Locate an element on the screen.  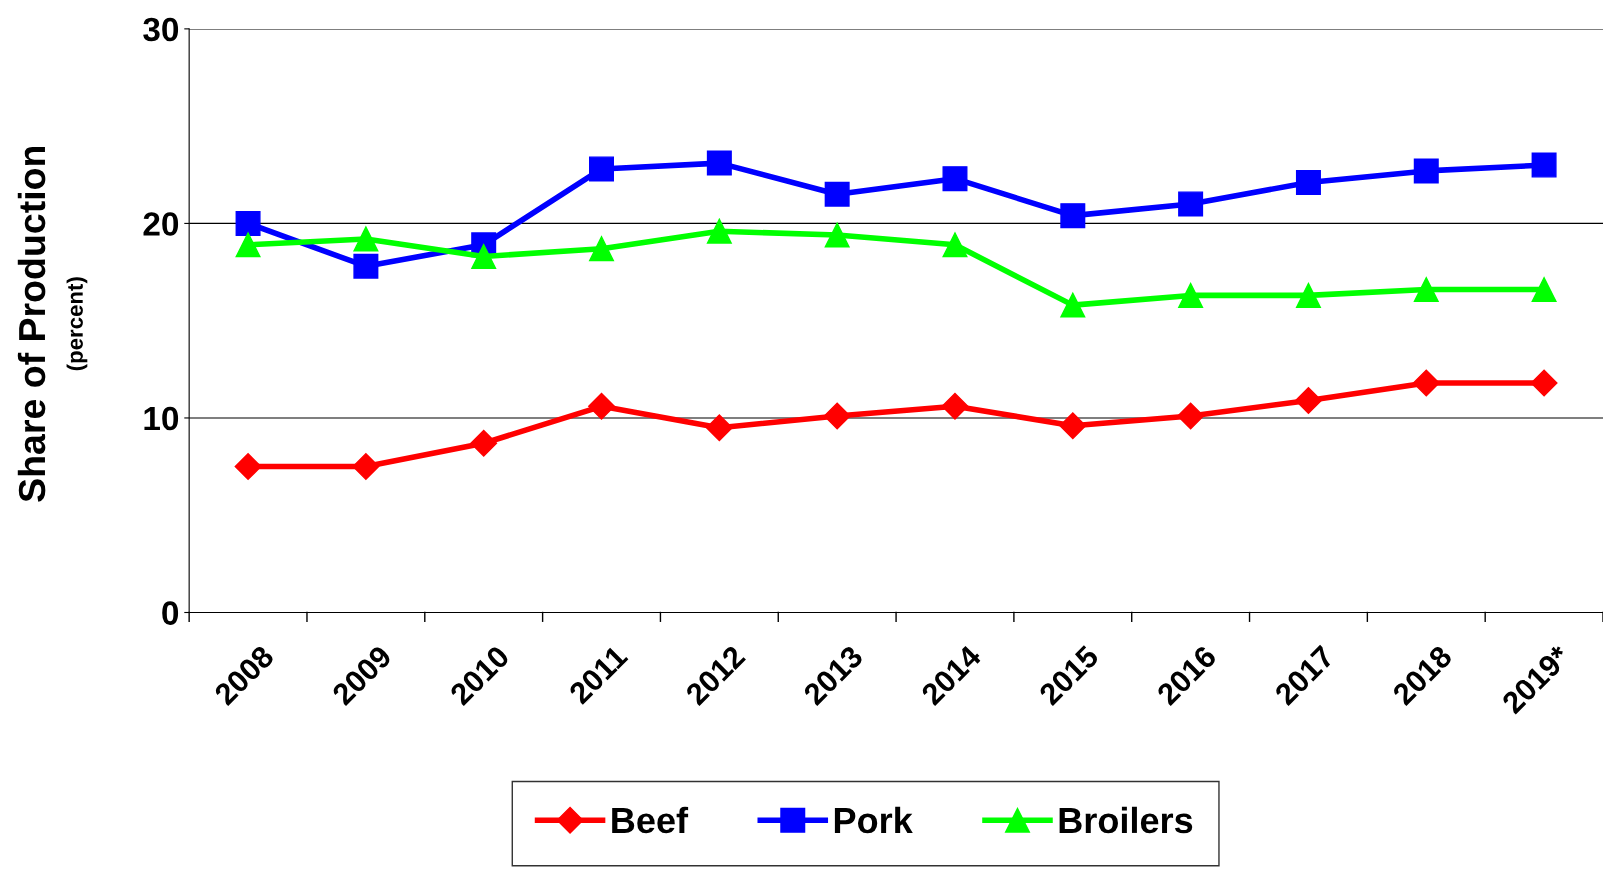
y-tick-label: 0 is located at coordinates (170, 613).